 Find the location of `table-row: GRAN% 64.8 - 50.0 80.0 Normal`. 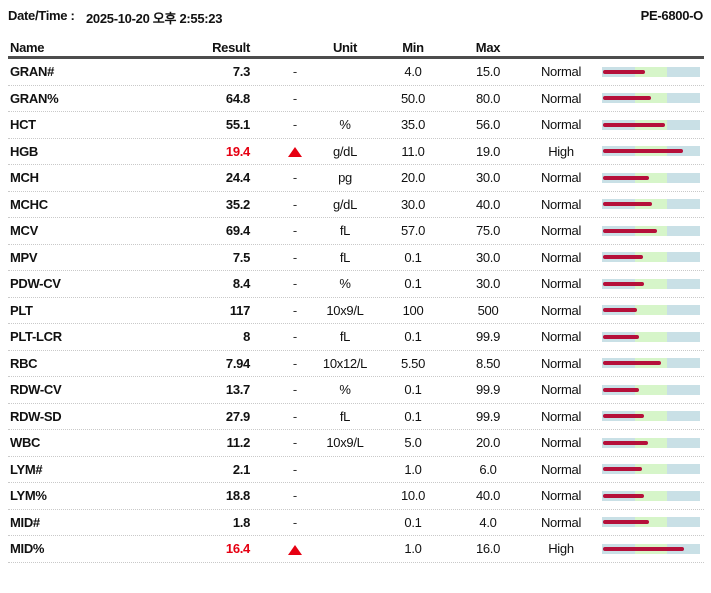

table-row: GRAN% 64.8 - 50.0 80.0 Normal is located at coordinates (356, 99).